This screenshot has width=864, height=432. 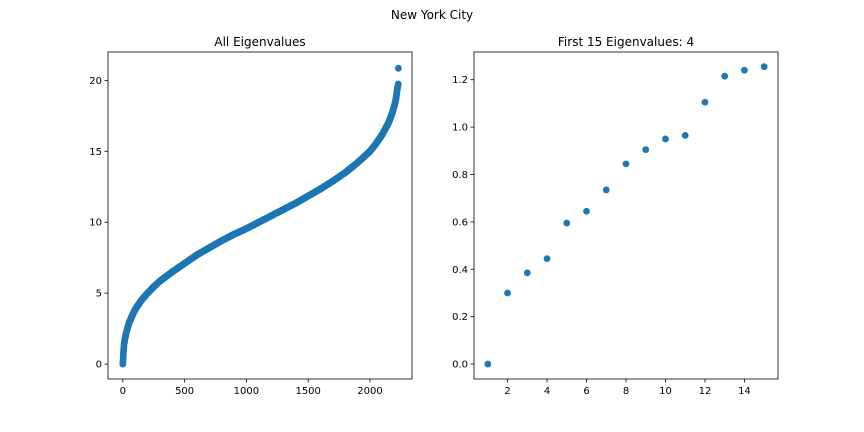 I want to click on x-tick-label: 1000, so click(x=246, y=391).